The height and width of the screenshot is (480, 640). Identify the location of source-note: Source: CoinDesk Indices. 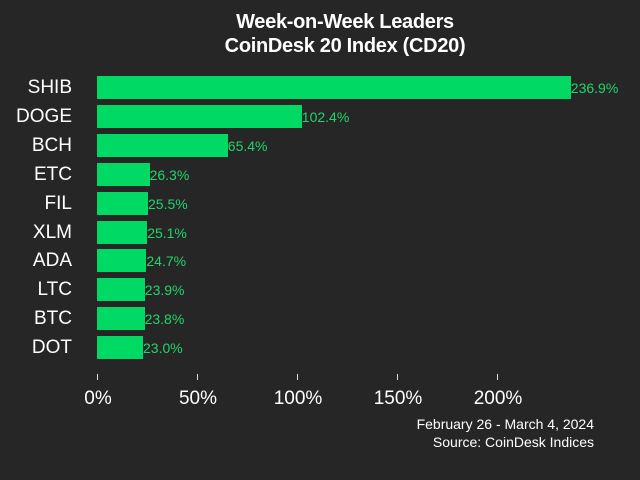
(513, 442).